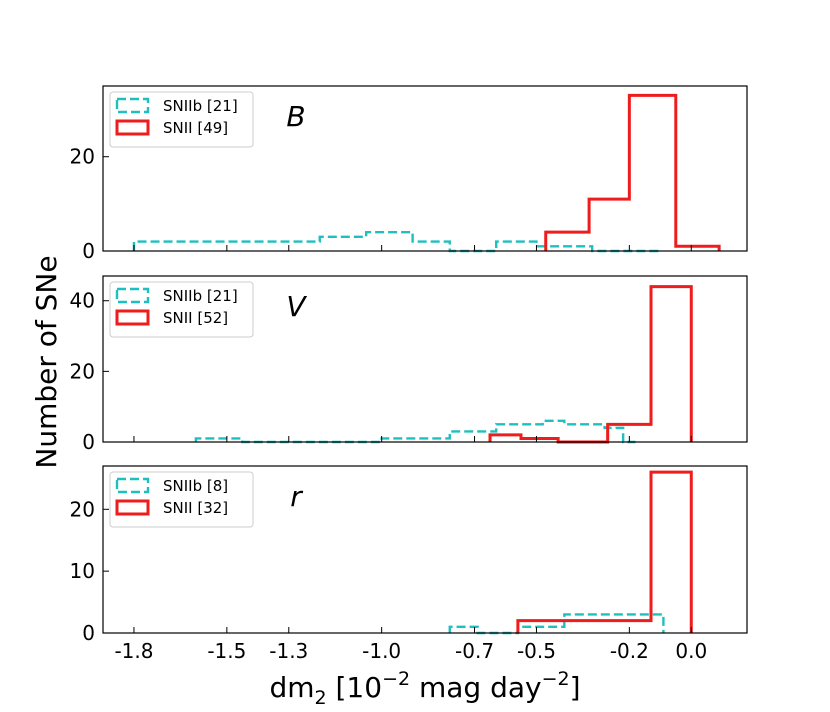  I want to click on legend-label-snIIb: SNIIb [8], so click(195, 486).